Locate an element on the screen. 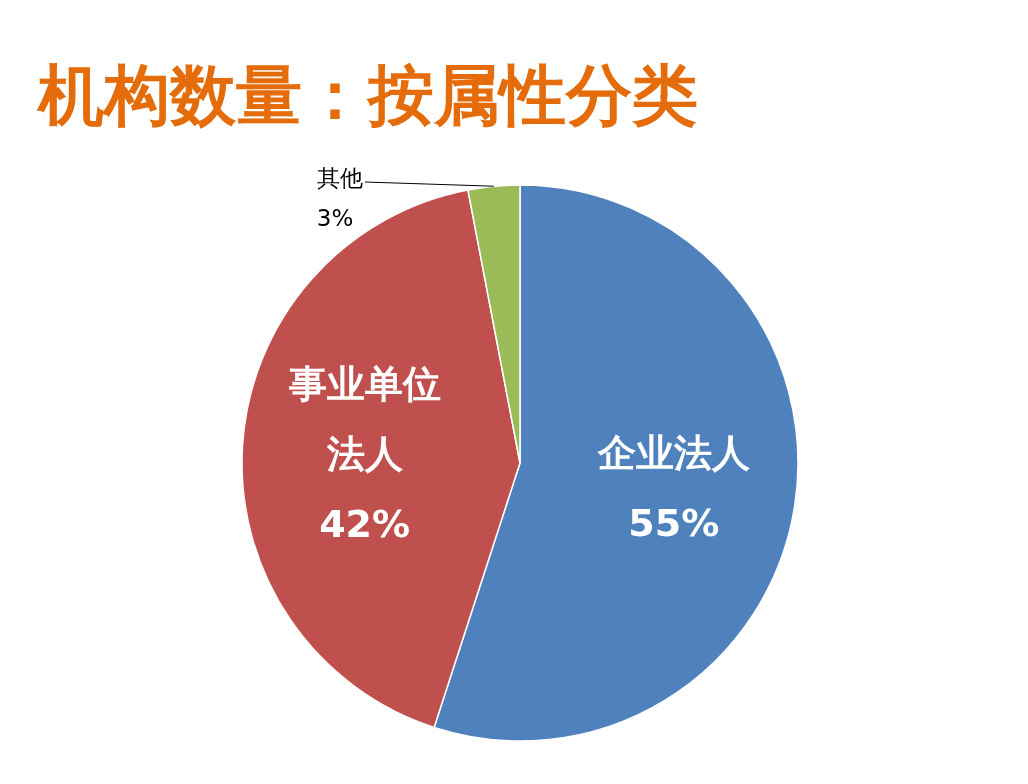 This screenshot has width=1028, height=784. data-label: 55% is located at coordinates (674, 523).